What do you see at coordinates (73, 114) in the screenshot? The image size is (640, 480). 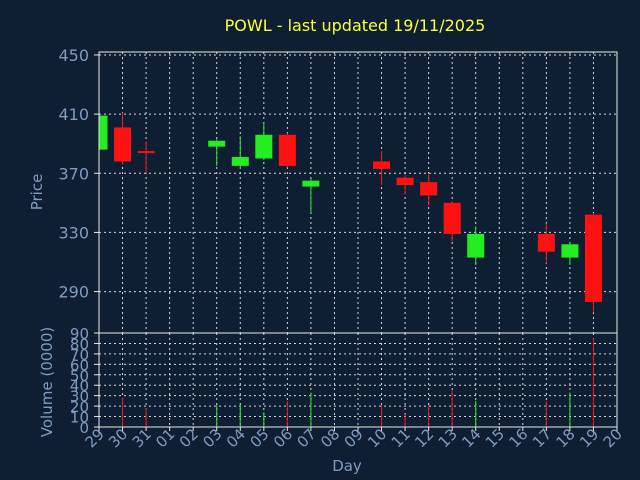 I see `price-tick-label: 410` at bounding box center [73, 114].